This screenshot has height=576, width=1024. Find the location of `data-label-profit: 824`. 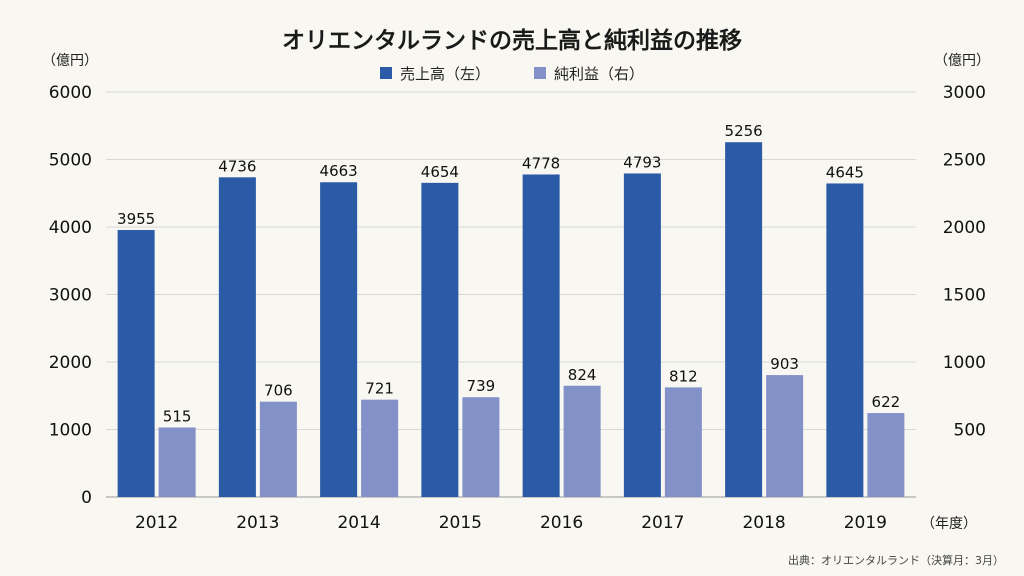

data-label-profit: 824 is located at coordinates (582, 375).